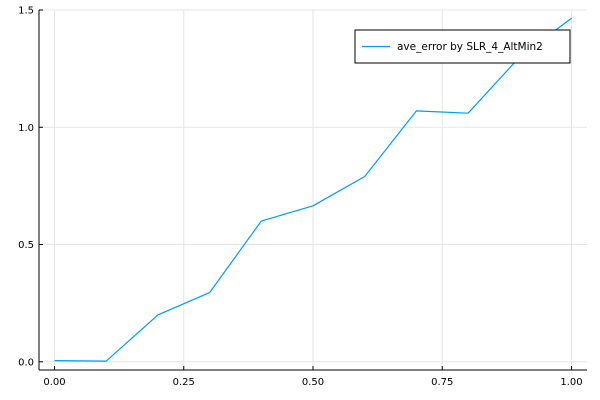 The image size is (600, 400). What do you see at coordinates (26, 128) in the screenshot?
I see `y-tick-label-2: 1.0` at bounding box center [26, 128].